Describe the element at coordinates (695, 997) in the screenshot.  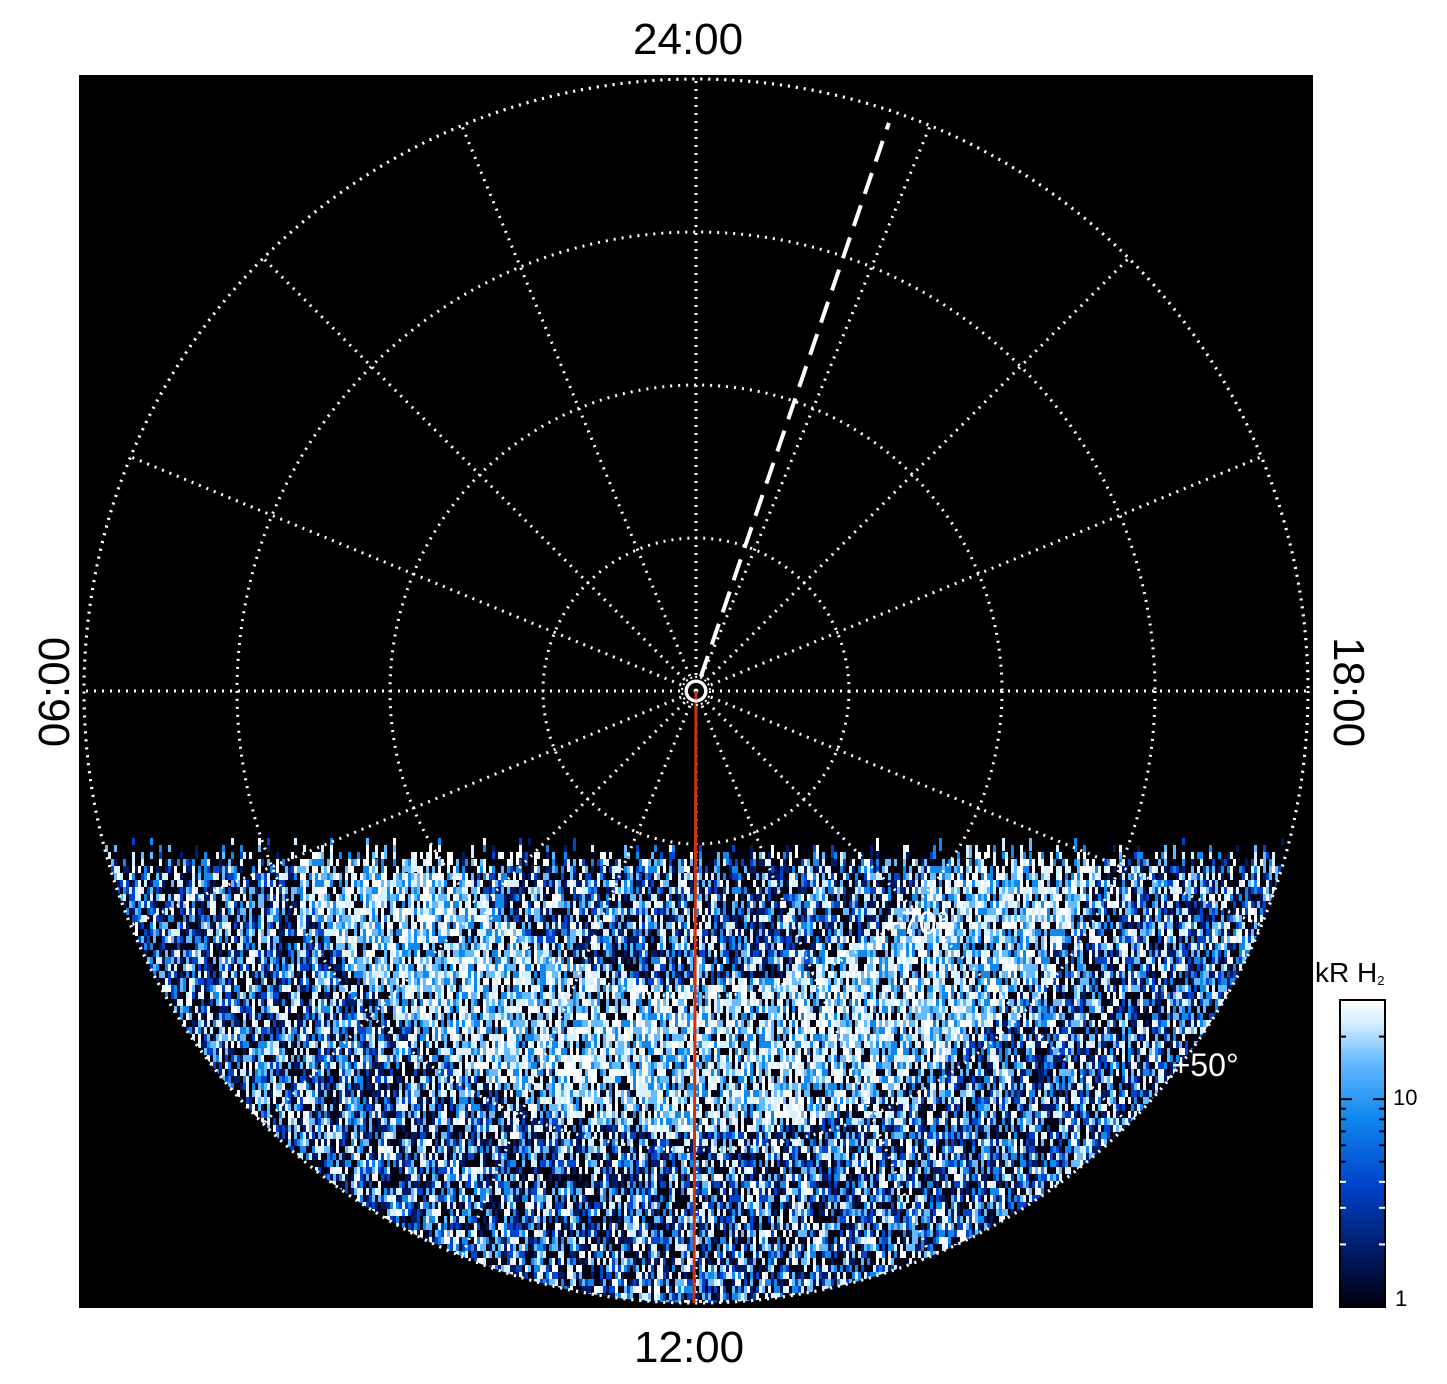
I see `noon-meridian-line` at that location.